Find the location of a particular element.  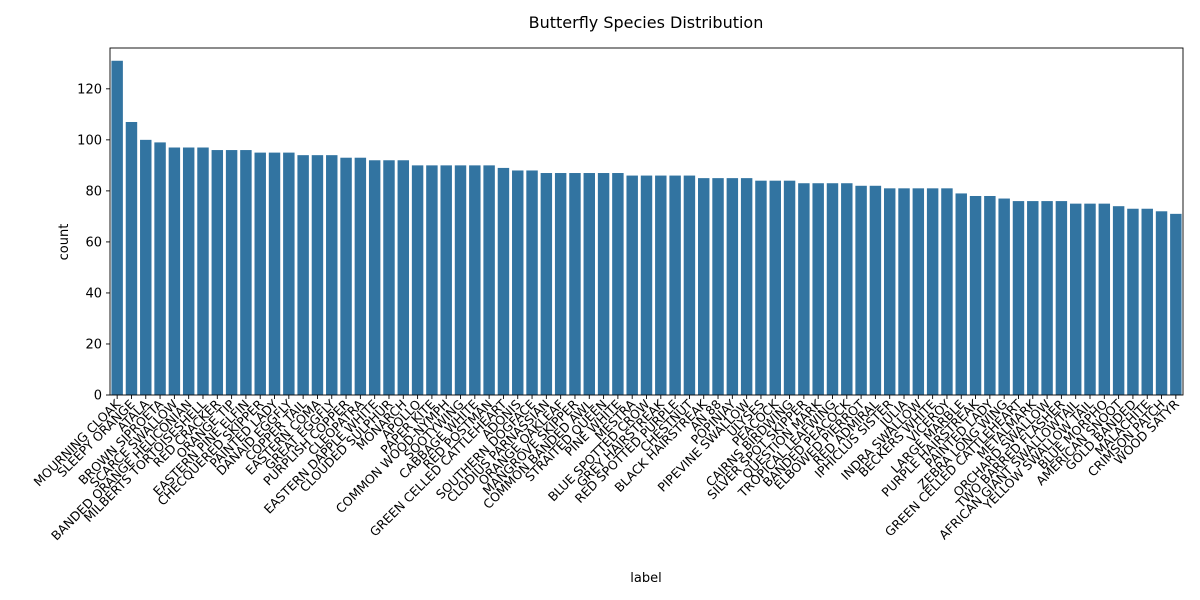

y-axis-label: count is located at coordinates (64, 242).